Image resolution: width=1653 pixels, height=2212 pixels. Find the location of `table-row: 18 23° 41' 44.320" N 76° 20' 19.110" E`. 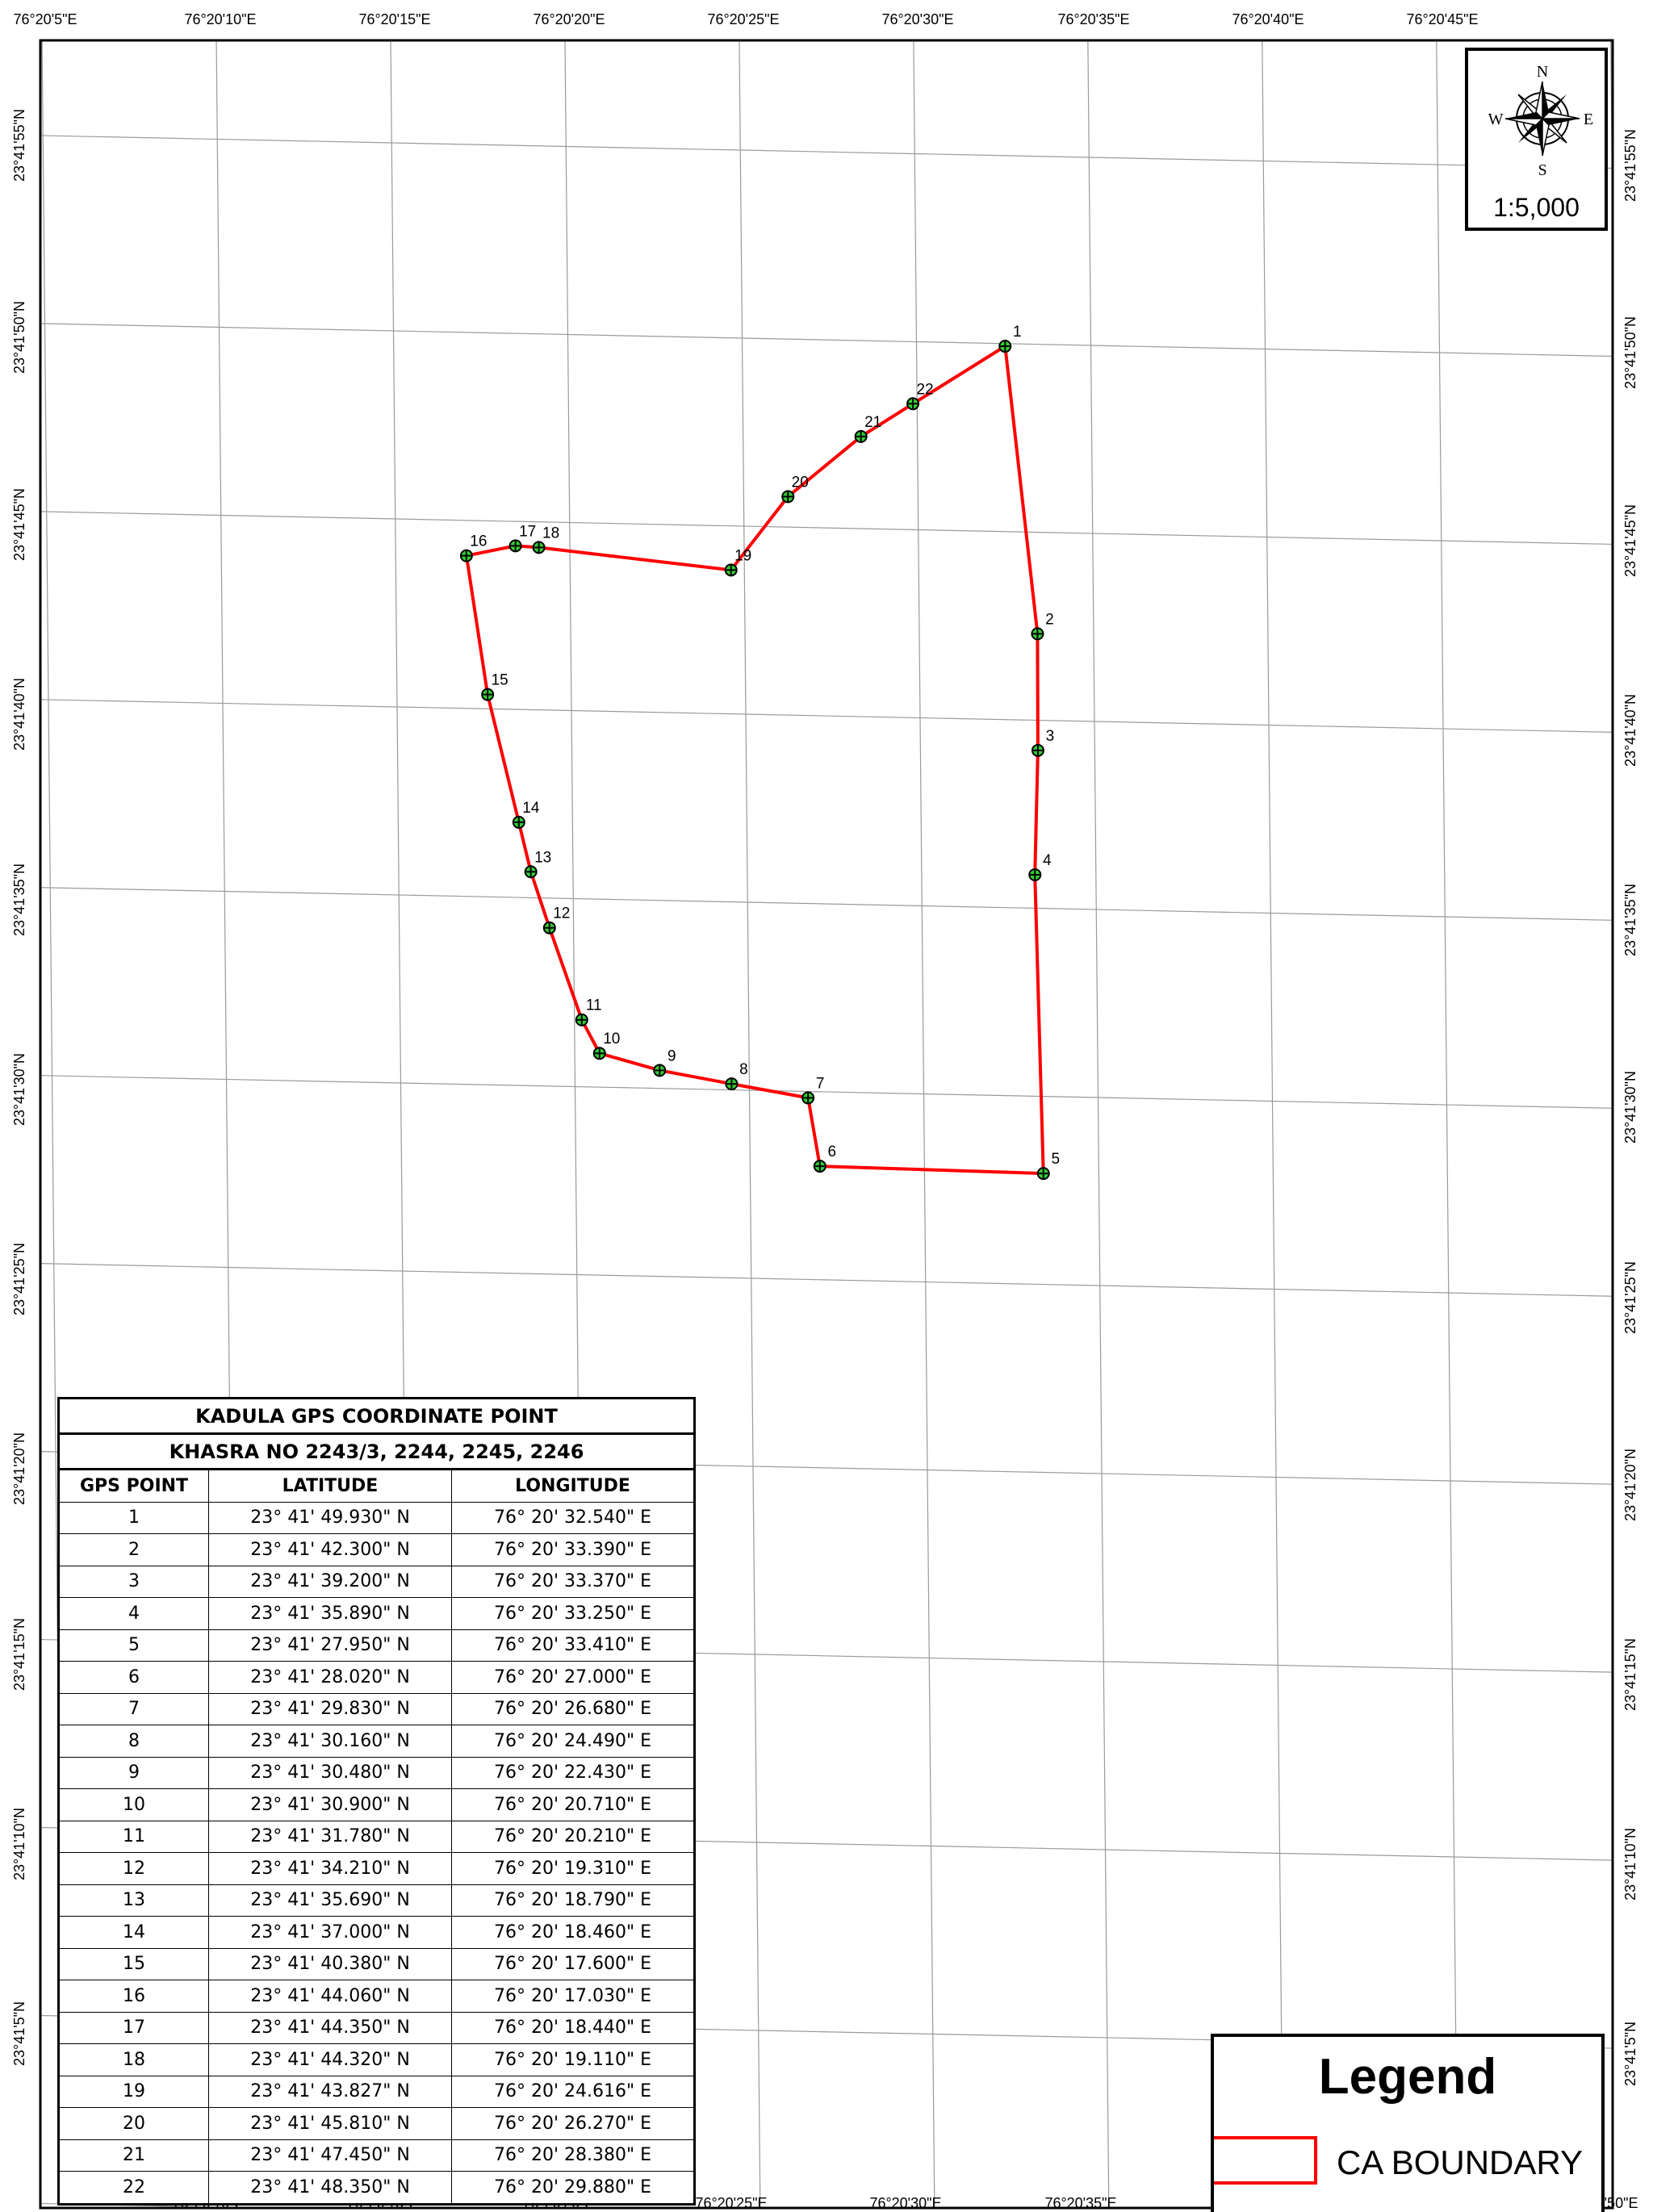

table-row: 18 23° 41' 44.320" N 76° 20' 19.110" E is located at coordinates (377, 2060).